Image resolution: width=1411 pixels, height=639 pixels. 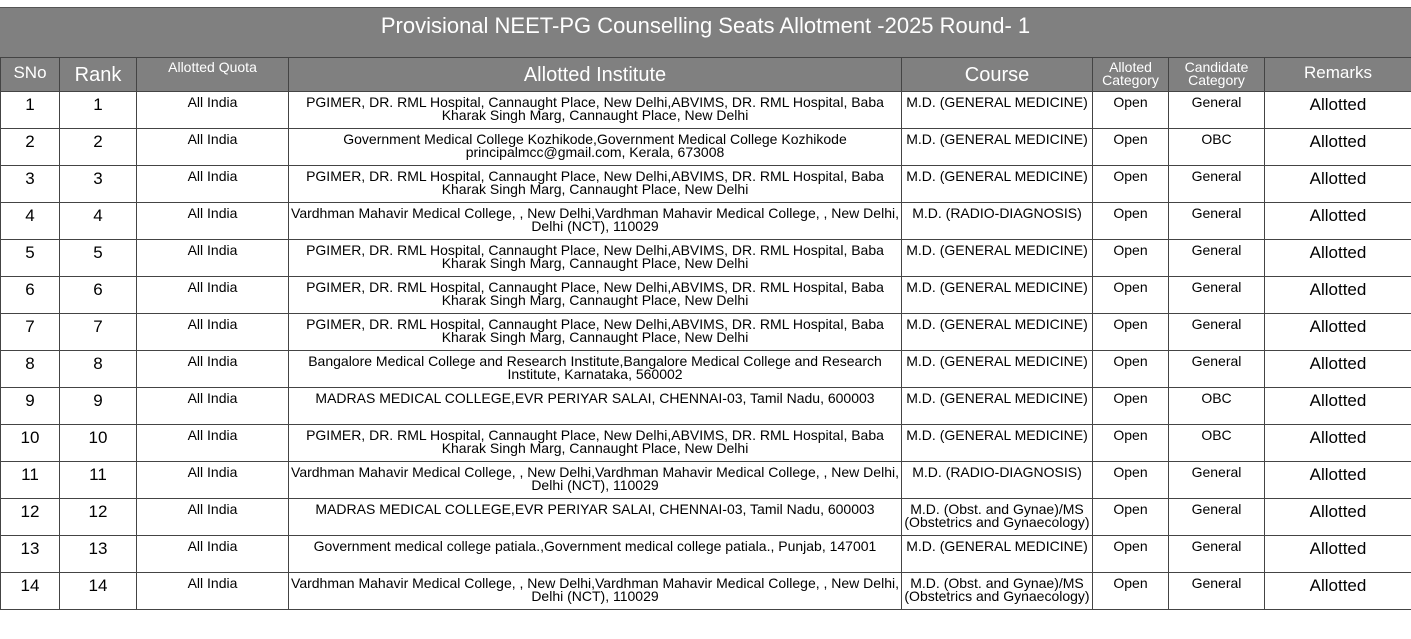 What do you see at coordinates (30, 406) in the screenshot?
I see `table-cell: 9` at bounding box center [30, 406].